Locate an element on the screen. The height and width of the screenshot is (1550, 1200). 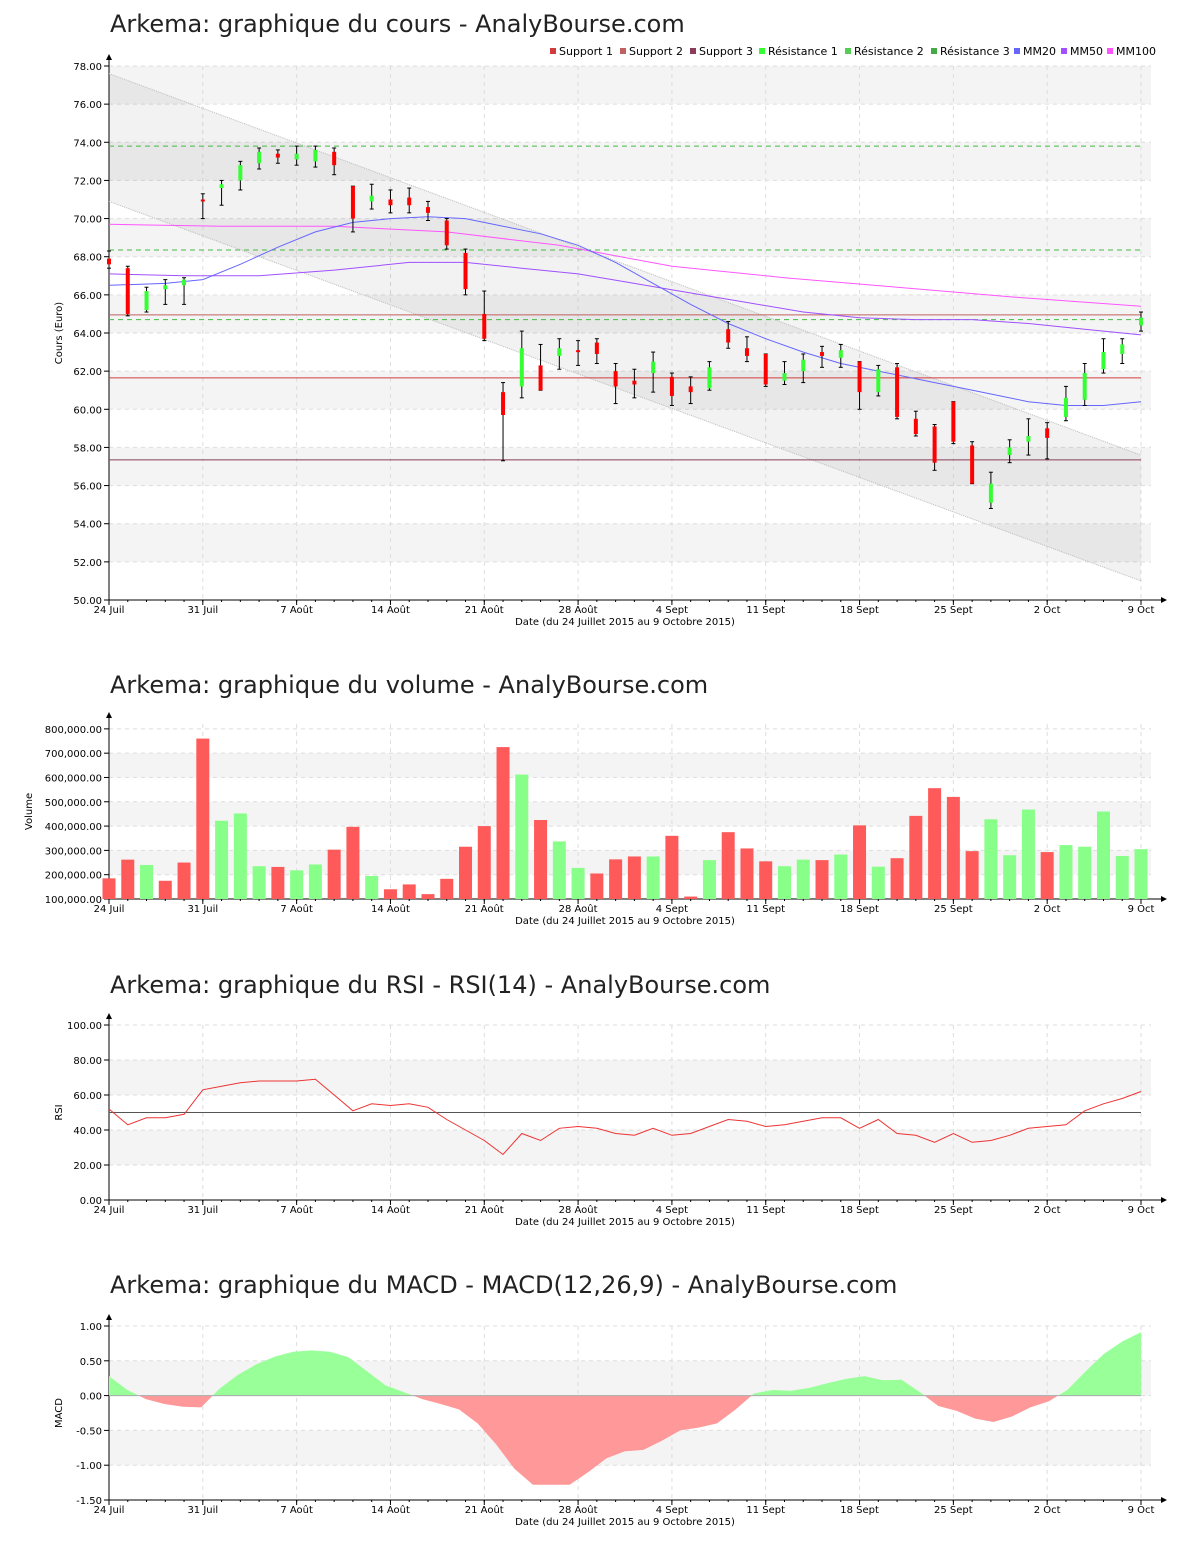
price-legend-label: Support 2 is located at coordinates (656, 51).